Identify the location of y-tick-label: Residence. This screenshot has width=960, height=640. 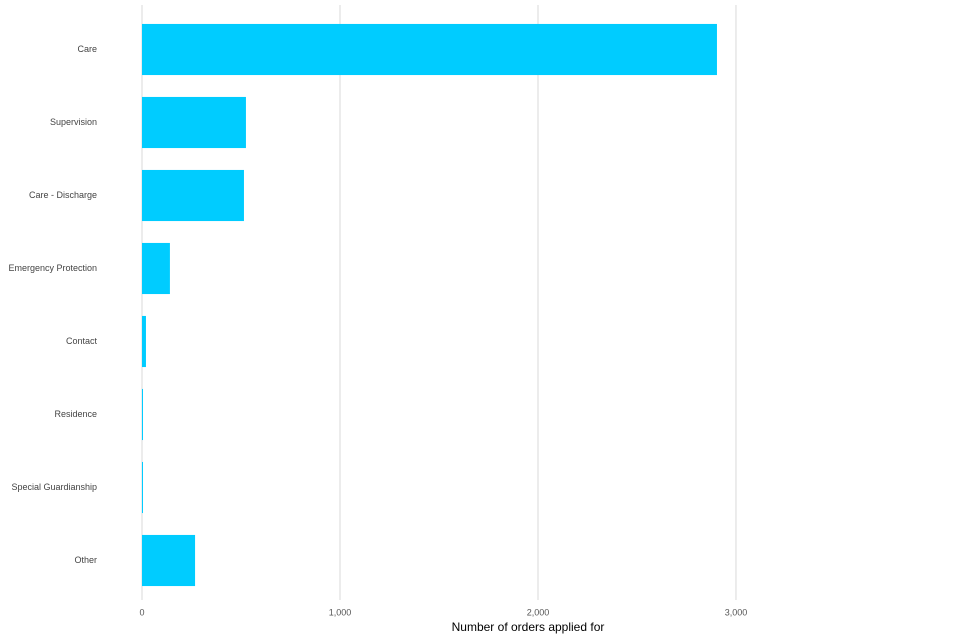
(75, 414).